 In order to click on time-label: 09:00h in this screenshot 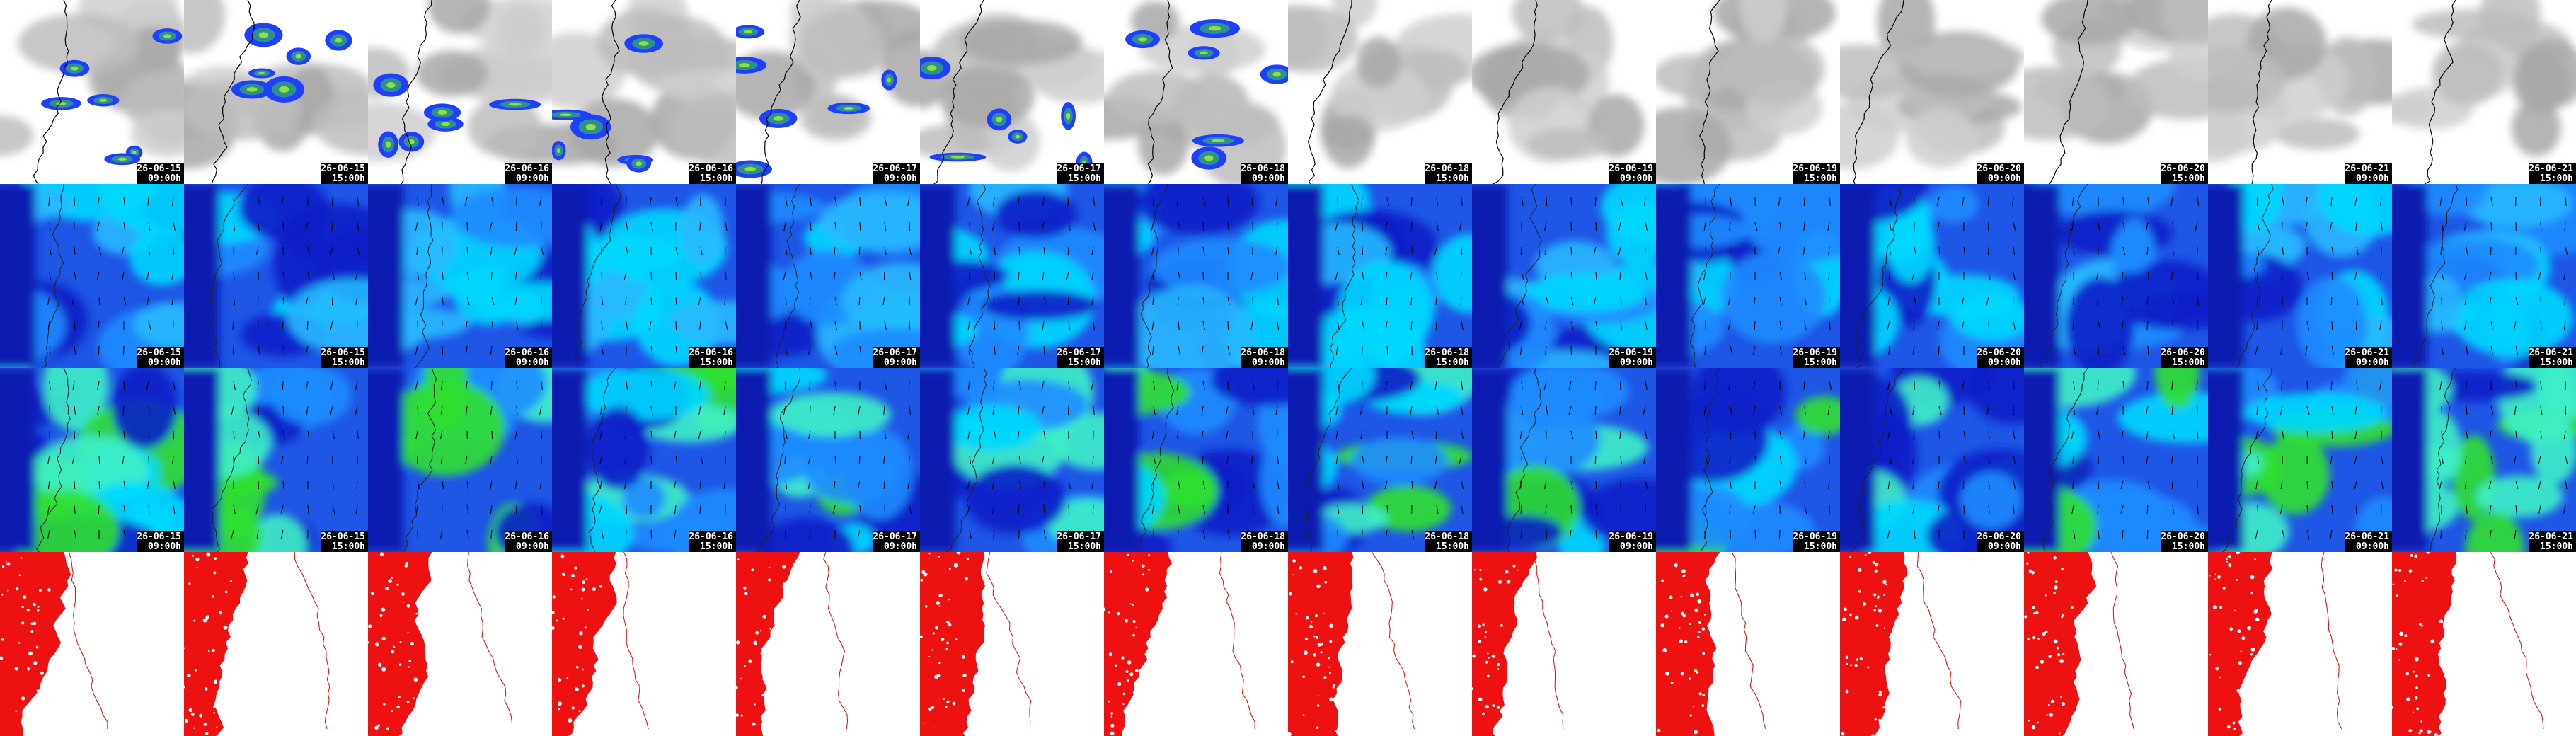, I will do `click(1268, 363)`.